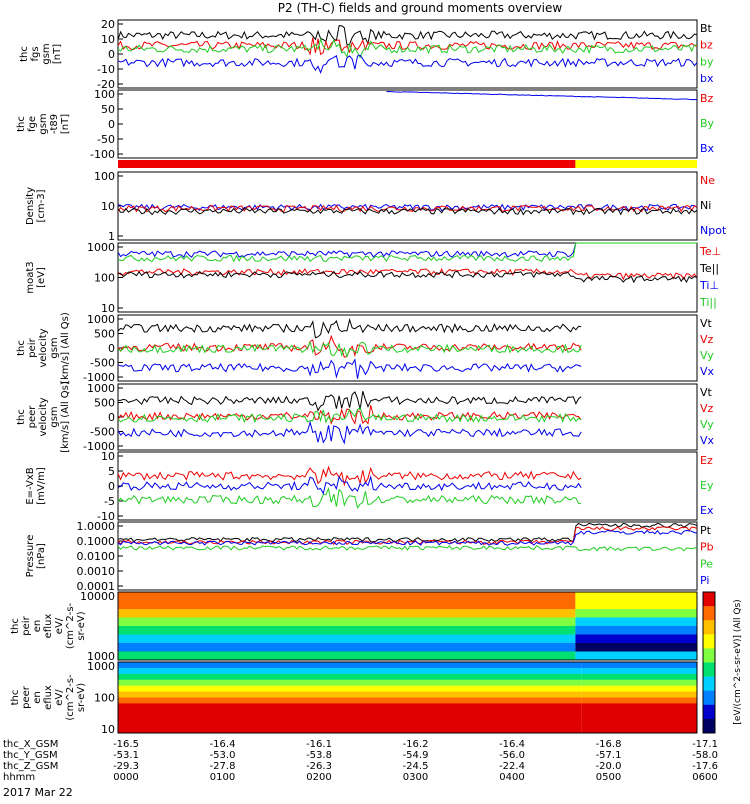  What do you see at coordinates (30, 755) in the screenshot?
I see `x-axis-row-label: thc_Y_GSM` at bounding box center [30, 755].